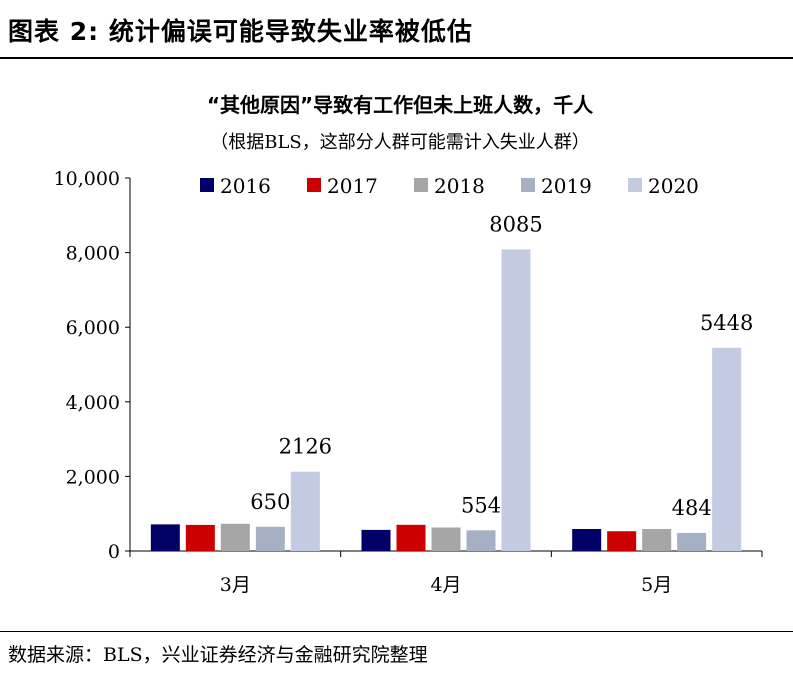  Describe the element at coordinates (400, 105) in the screenshot. I see `chart-title: “其他原因”导致有工作但未上班人数，千人` at that location.